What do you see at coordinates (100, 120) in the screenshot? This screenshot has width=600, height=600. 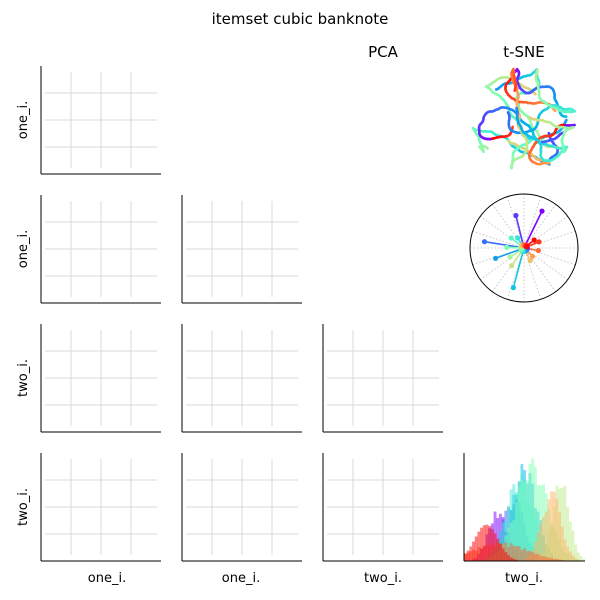 I see `panel-row1-col1` at bounding box center [100, 120].